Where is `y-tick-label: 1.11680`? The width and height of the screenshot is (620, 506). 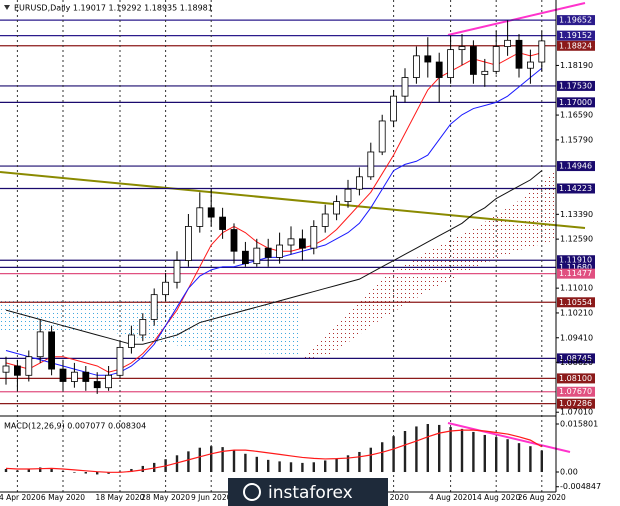
y-tick-label: 1.11680 is located at coordinates (575, 267).